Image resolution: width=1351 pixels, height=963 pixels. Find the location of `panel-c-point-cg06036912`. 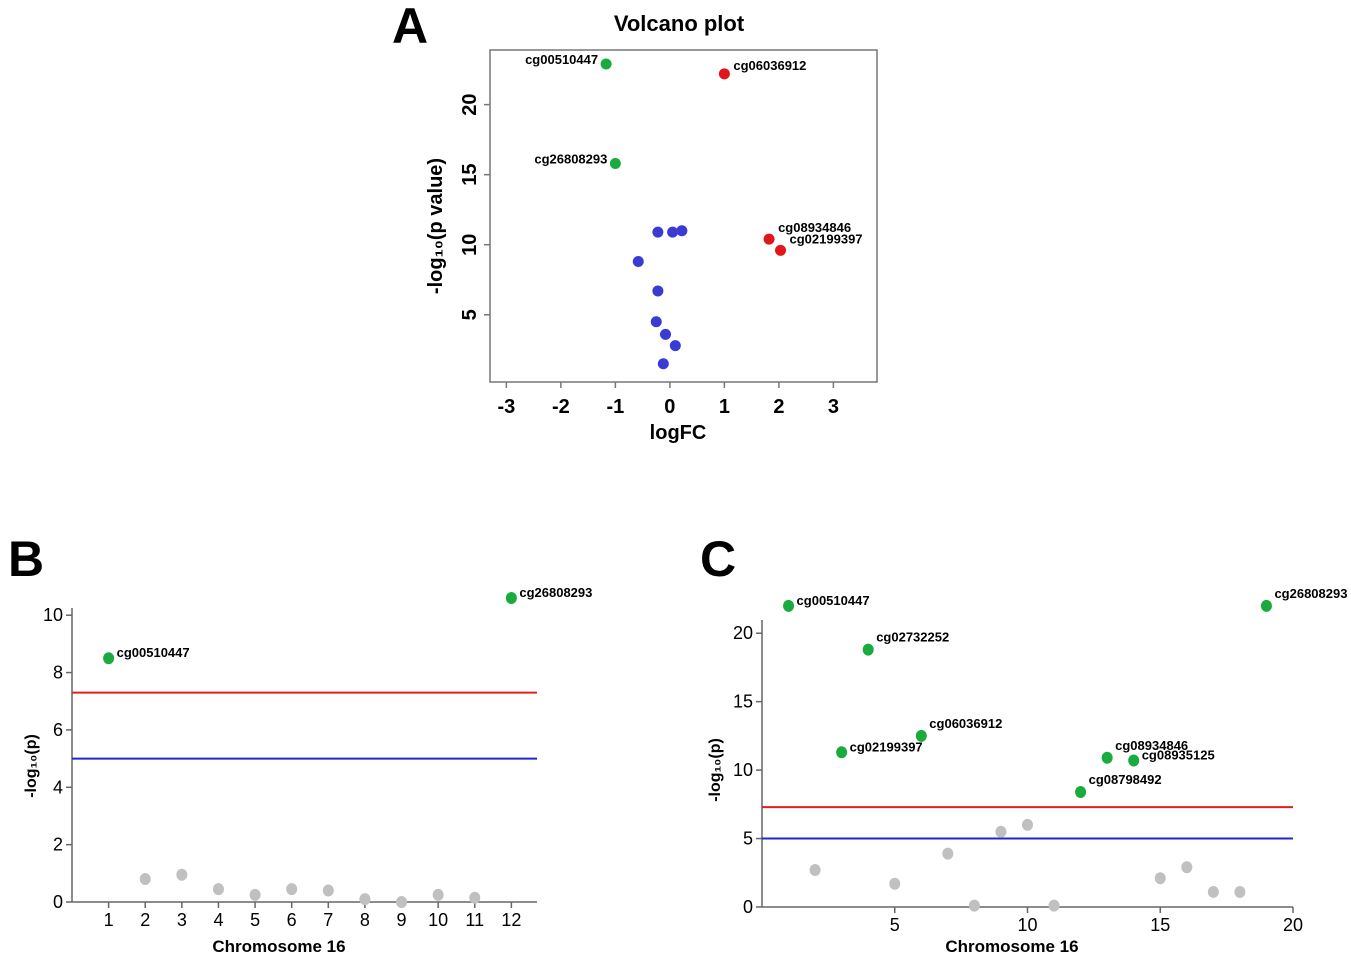

panel-c-point-cg06036912 is located at coordinates (921, 735).